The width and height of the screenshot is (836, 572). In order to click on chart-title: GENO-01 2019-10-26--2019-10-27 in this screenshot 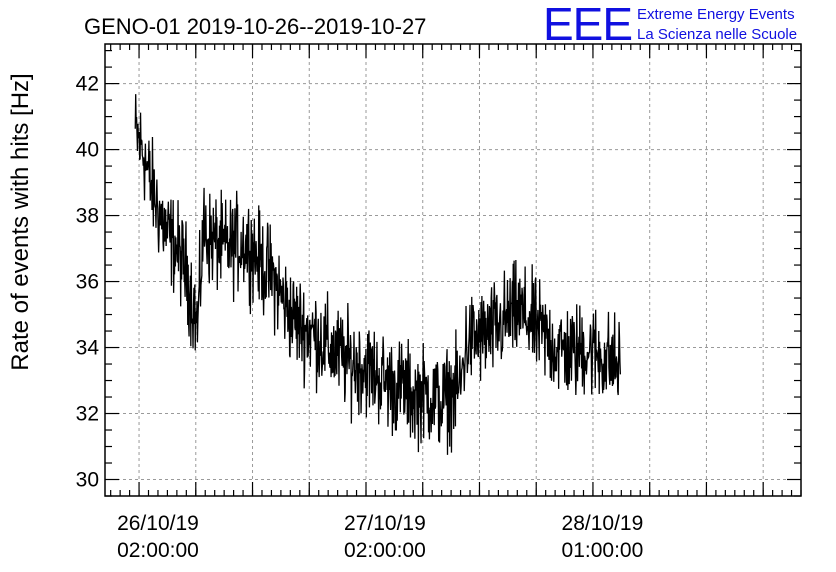, I will do `click(255, 26)`.